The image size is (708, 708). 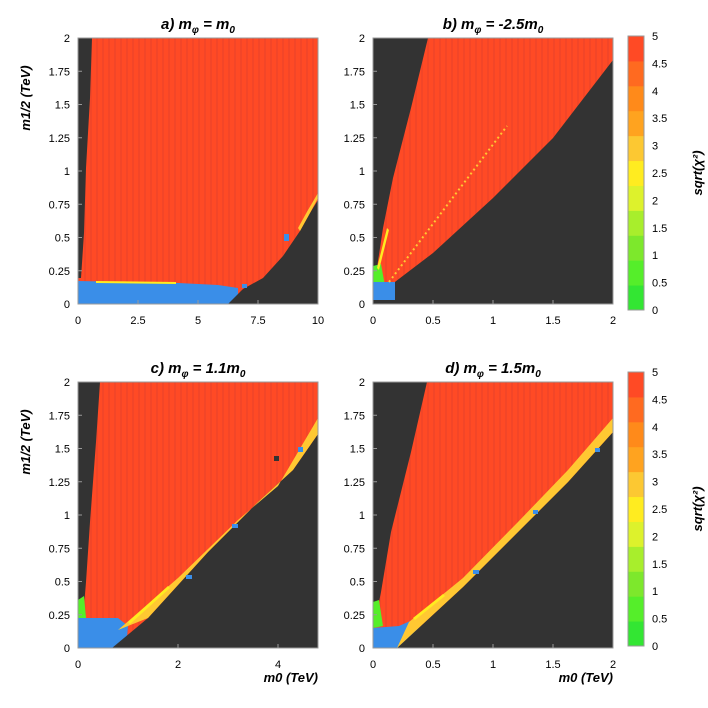 I want to click on xticks-d: 0 0.5 1 1.5 2, so click(x=493, y=657).